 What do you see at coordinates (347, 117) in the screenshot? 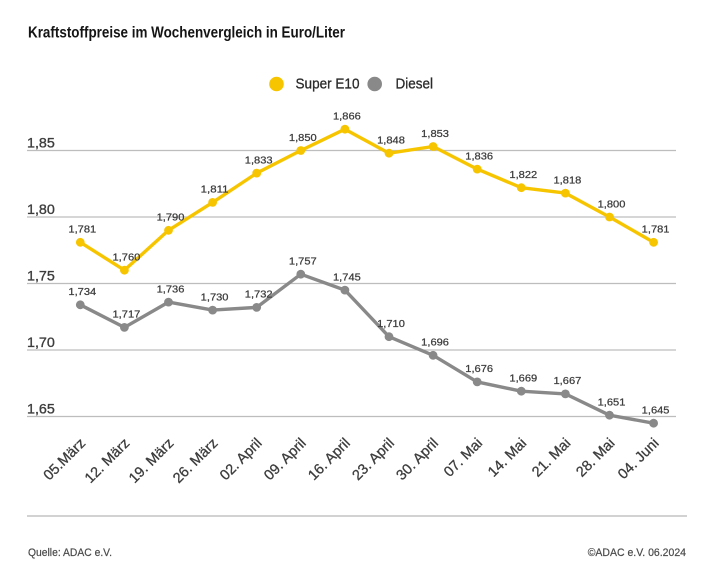
I see `svg-text: 1,866` at bounding box center [347, 117].